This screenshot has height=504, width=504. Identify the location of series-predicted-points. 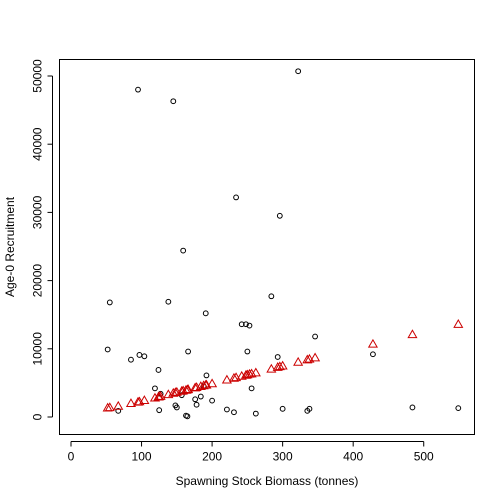
(283, 365).